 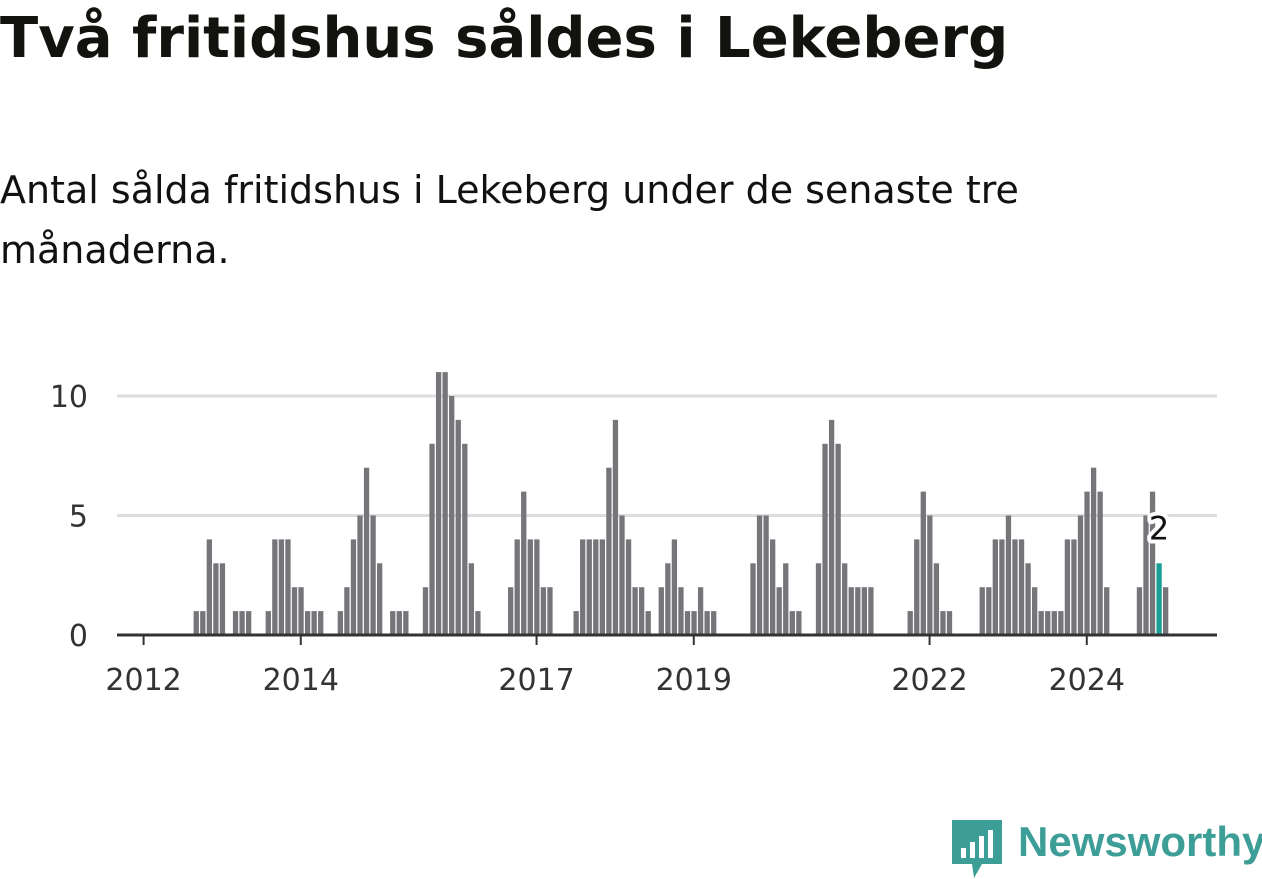 What do you see at coordinates (504, 38) in the screenshot?
I see `chart-title: Två fritidshus såldes i Lekeberg` at bounding box center [504, 38].